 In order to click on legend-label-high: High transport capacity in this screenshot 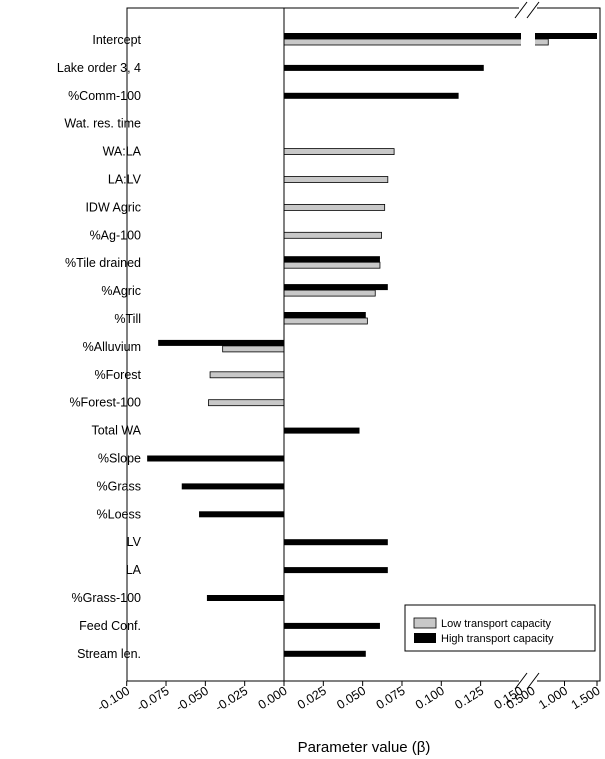, I will do `click(497, 639)`.